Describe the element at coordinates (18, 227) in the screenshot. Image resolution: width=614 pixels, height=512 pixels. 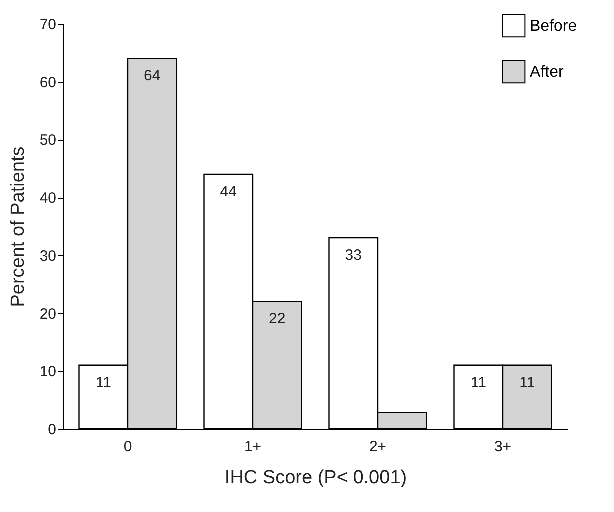
I see `y-axis-title: Percent of Patients` at that location.